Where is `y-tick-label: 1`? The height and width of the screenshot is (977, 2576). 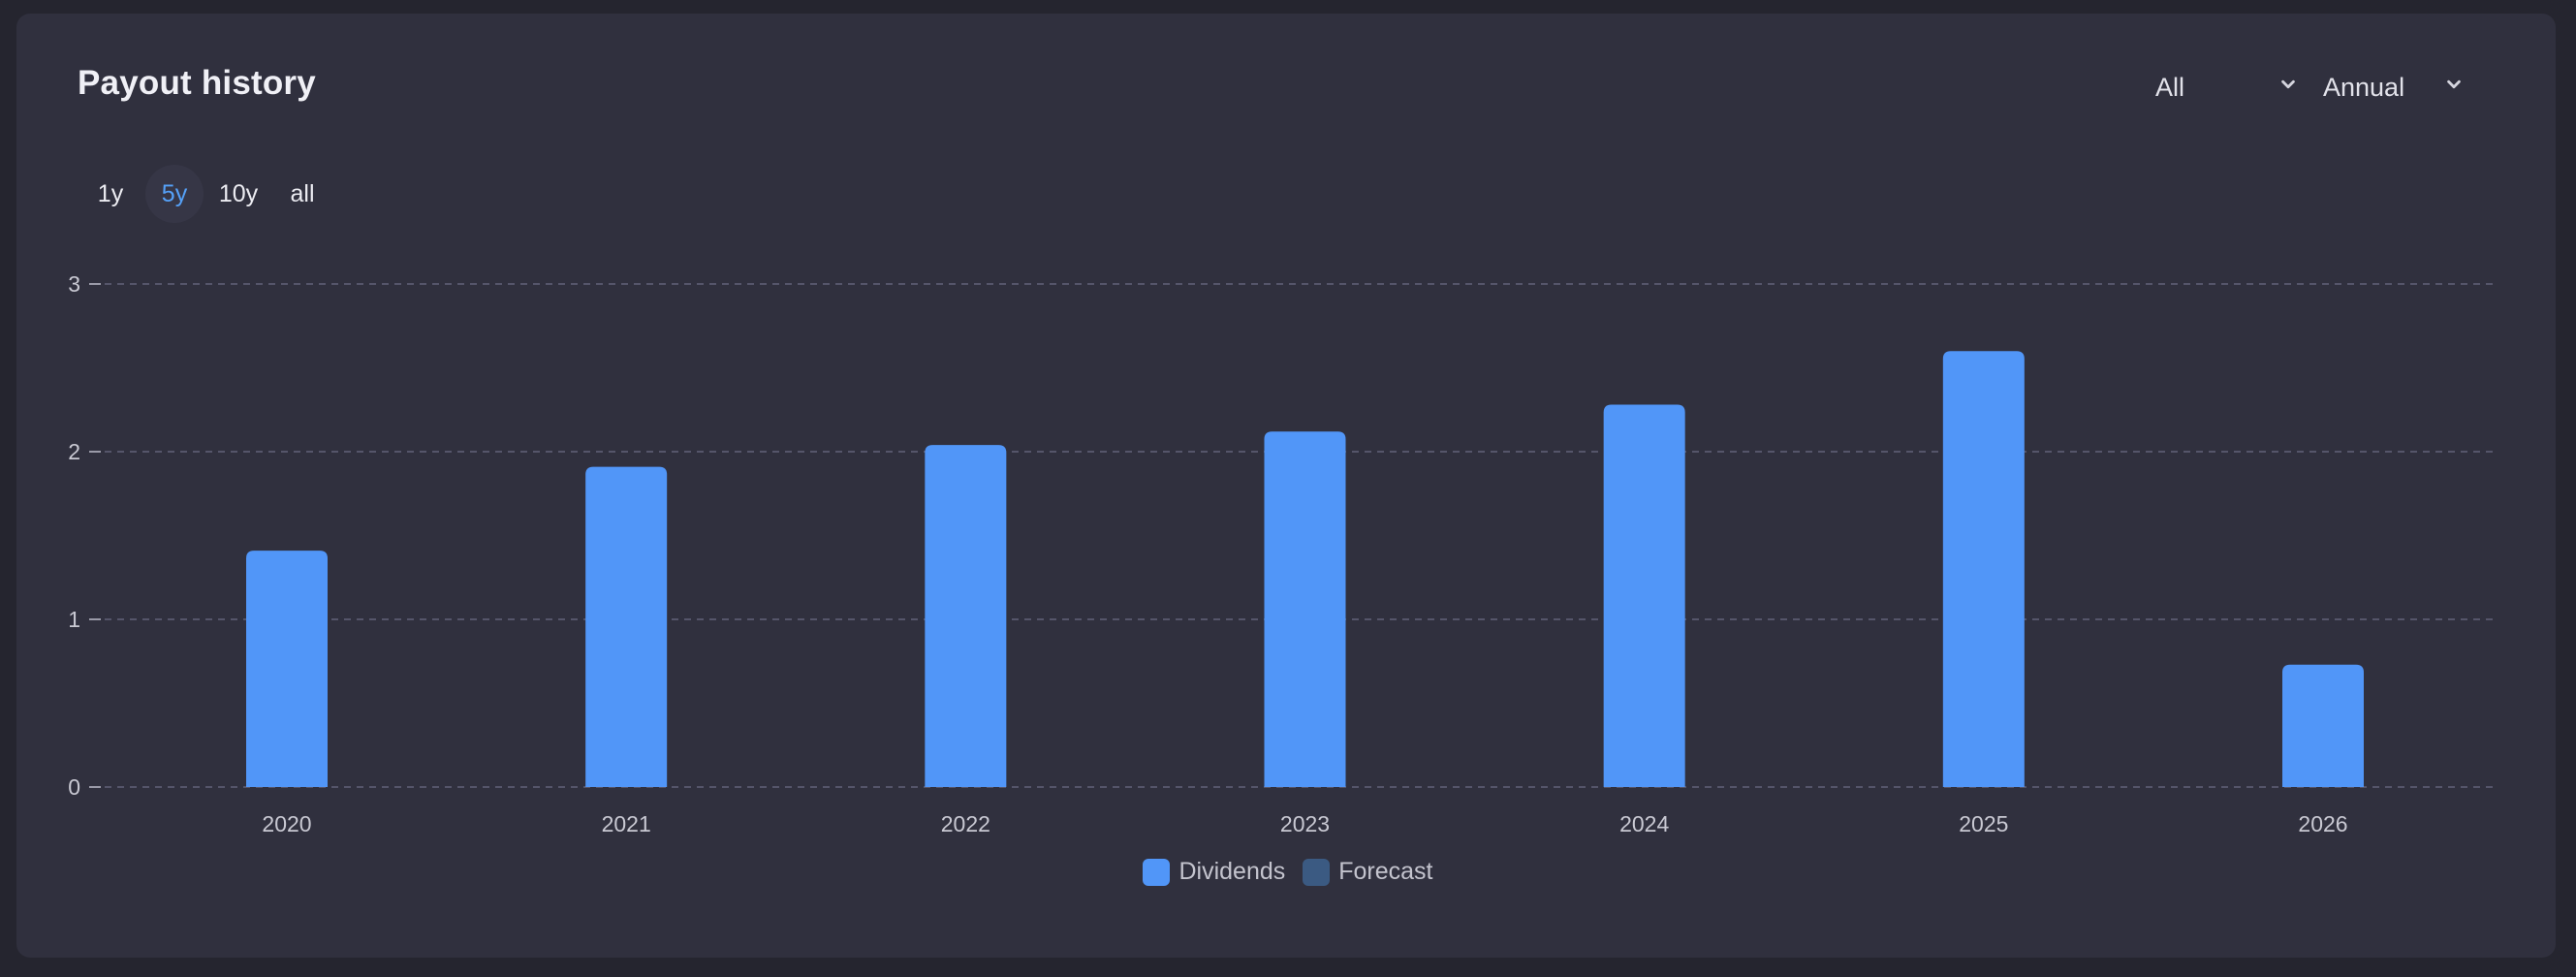 y-tick-label: 1 is located at coordinates (74, 619).